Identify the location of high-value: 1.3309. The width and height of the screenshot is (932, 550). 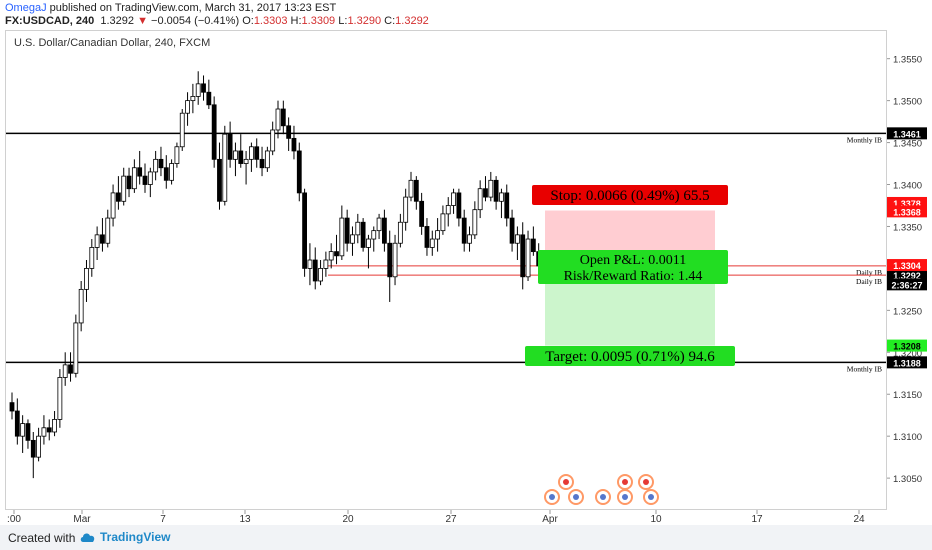
(318, 21).